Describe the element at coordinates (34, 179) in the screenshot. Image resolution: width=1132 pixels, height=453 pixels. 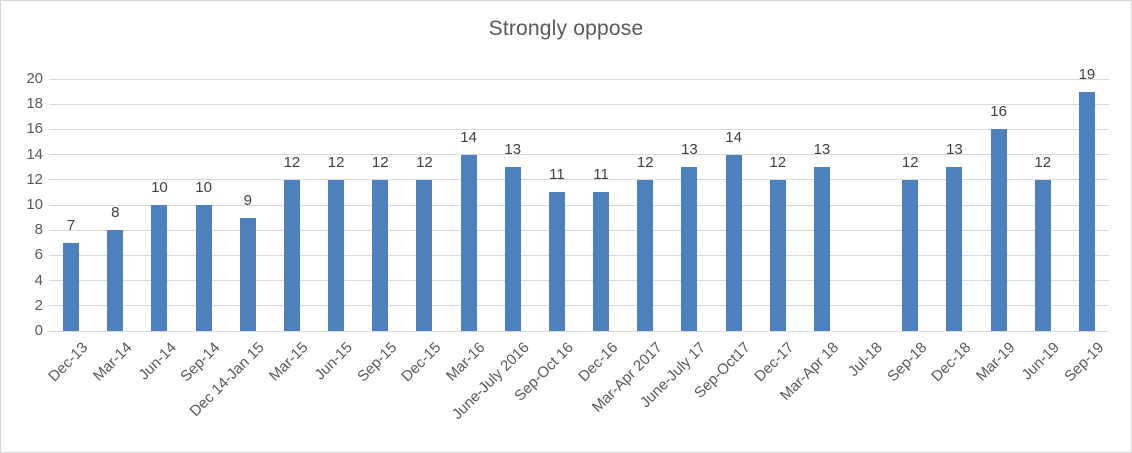
I see `y-axis-tick-label: 12` at that location.